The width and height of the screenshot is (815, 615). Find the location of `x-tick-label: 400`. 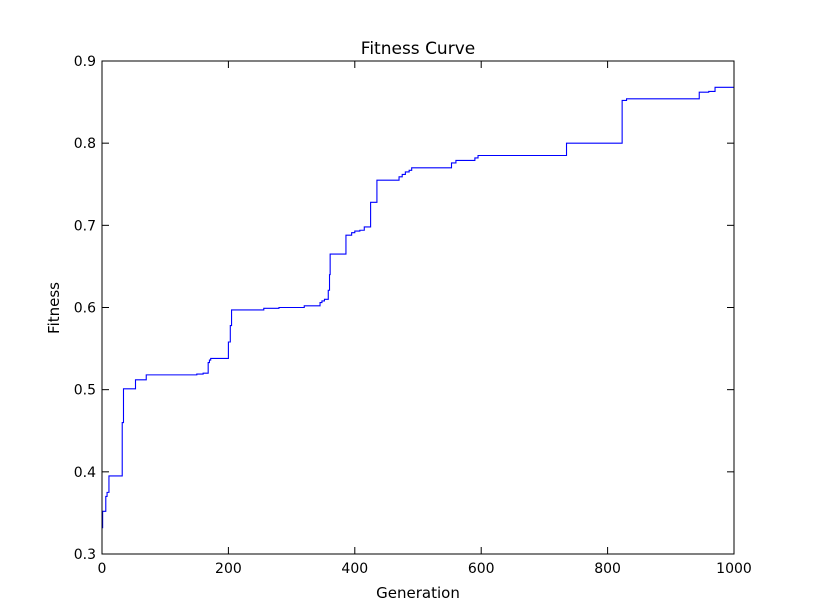

x-tick-label: 400 is located at coordinates (354, 569).